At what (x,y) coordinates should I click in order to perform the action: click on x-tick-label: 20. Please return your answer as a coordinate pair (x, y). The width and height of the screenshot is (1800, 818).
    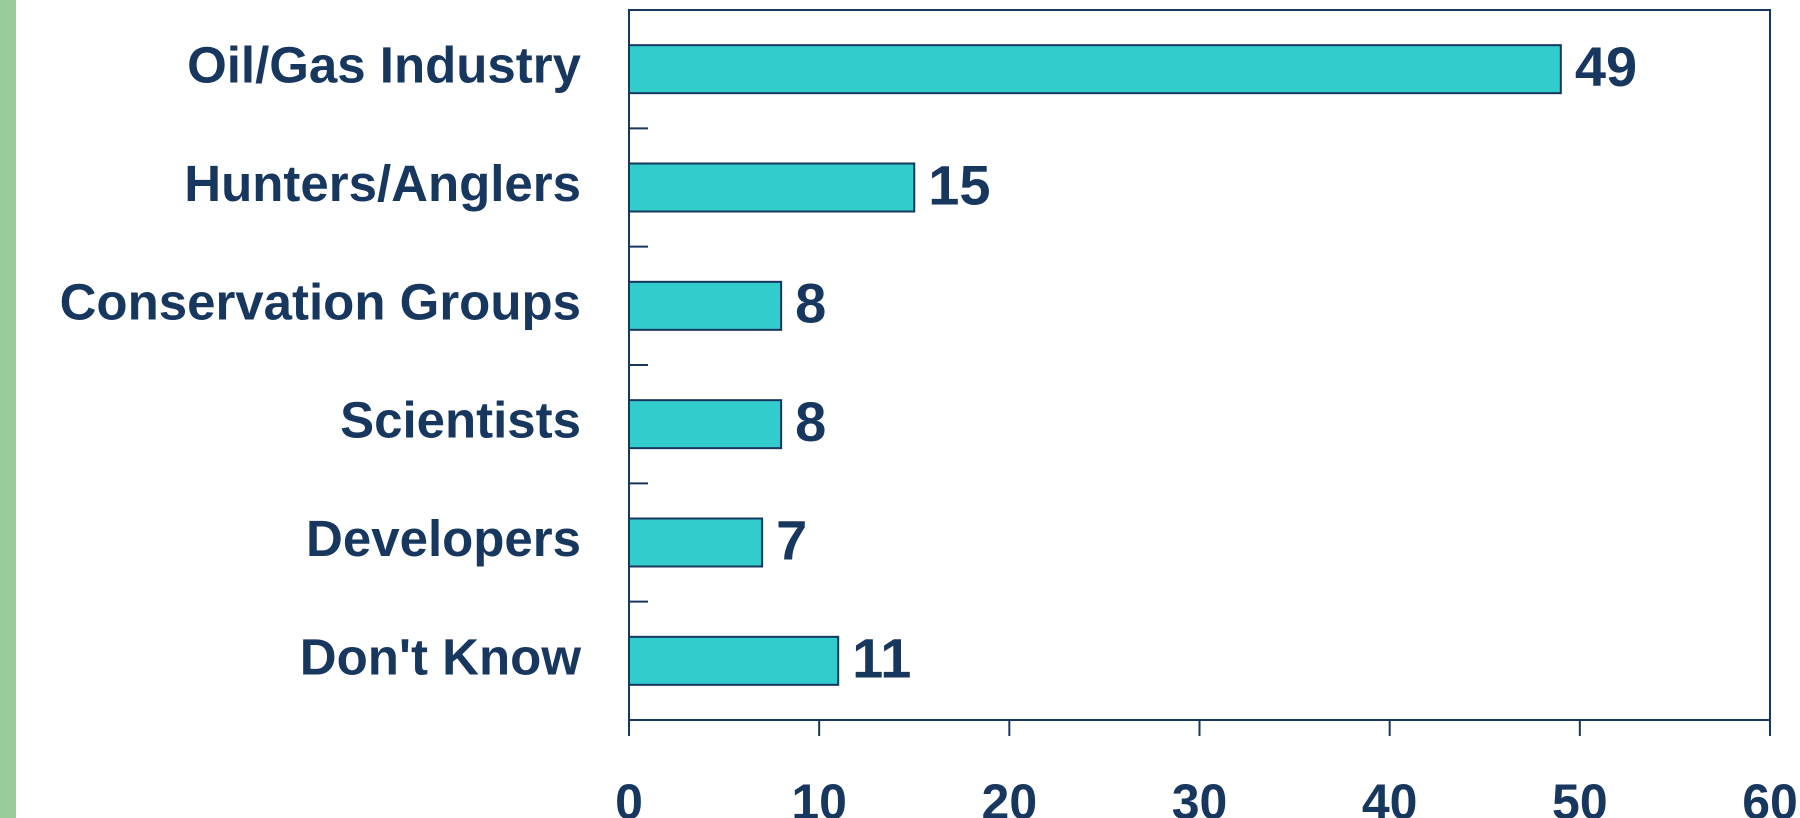
    Looking at the image, I should click on (1010, 796).